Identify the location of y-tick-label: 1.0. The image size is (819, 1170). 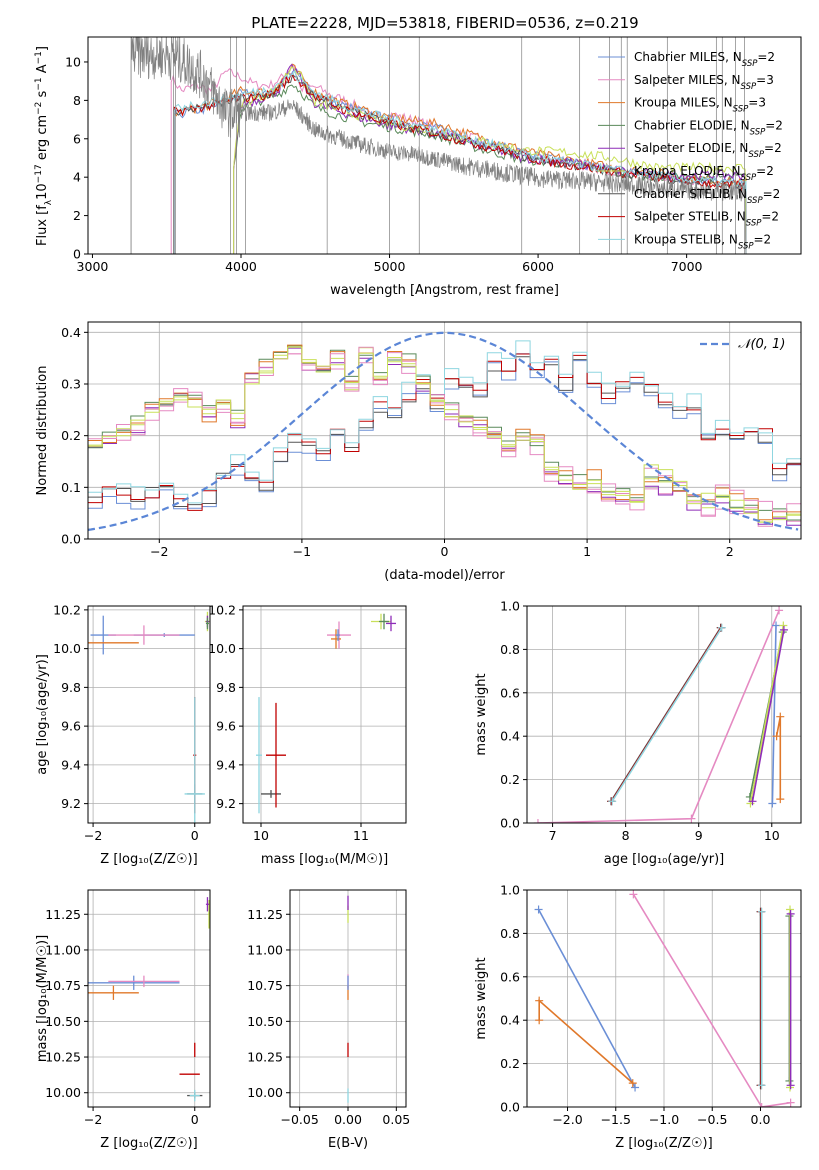
(510, 606).